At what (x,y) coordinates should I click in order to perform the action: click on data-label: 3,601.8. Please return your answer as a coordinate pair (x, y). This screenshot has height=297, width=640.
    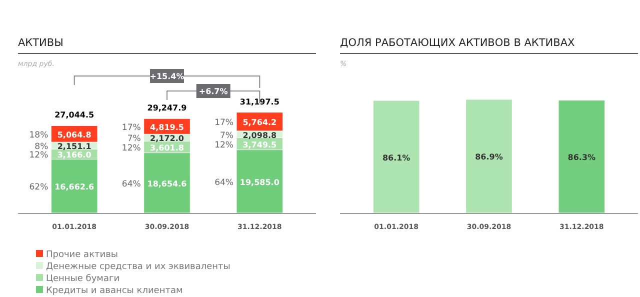
    Looking at the image, I should click on (167, 147).